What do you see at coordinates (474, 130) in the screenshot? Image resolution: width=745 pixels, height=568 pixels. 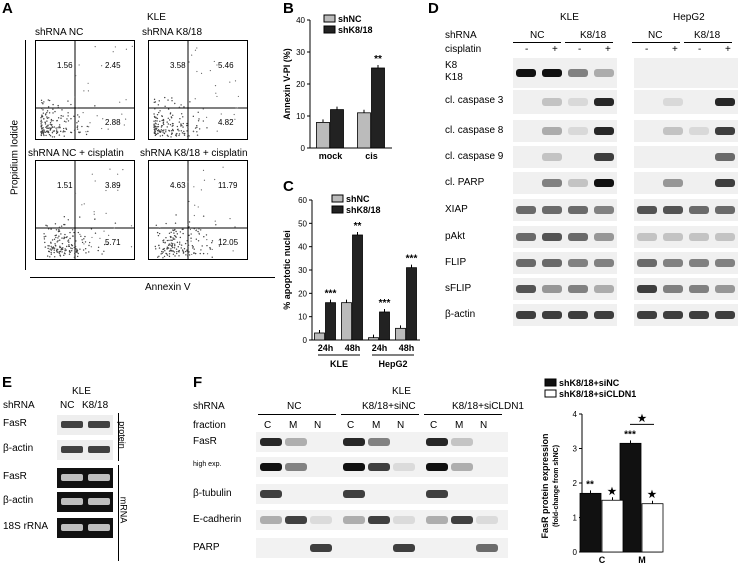 I see `row-label: cl. caspase 8` at bounding box center [474, 130].